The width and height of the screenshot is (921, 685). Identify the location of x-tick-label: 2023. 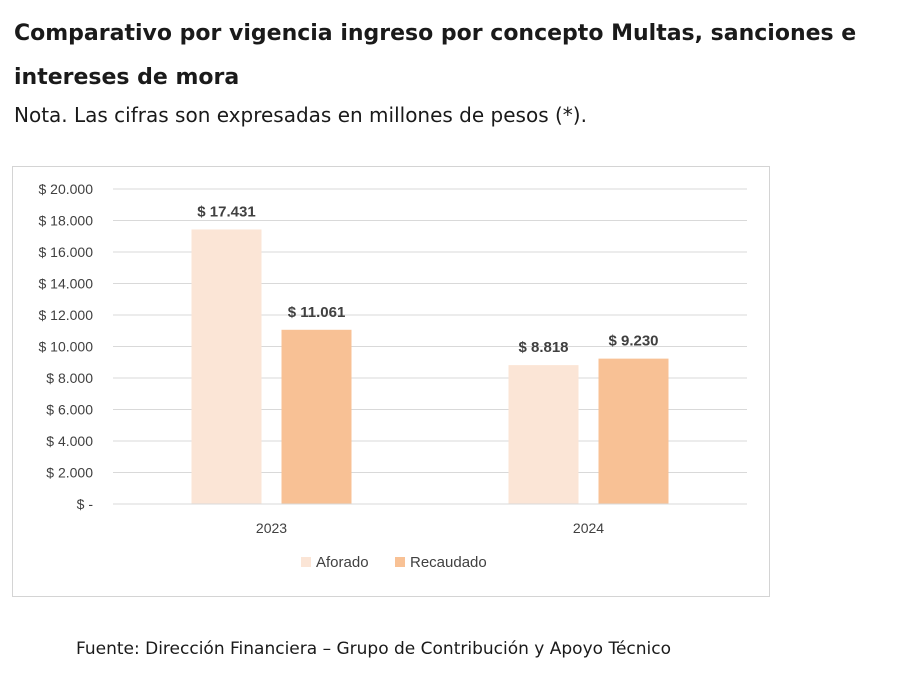
(271, 528).